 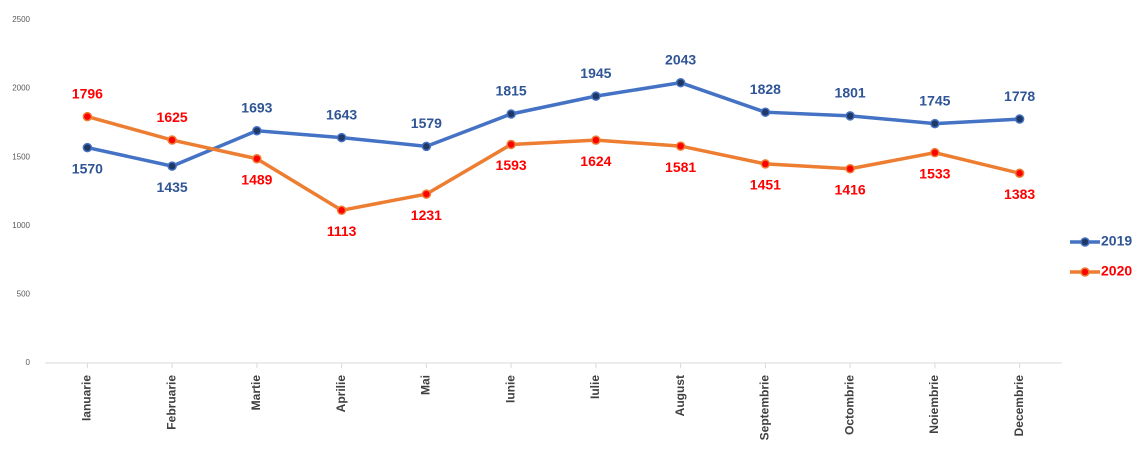 I want to click on x-tick-label: Septembrie, so click(x=765, y=408).